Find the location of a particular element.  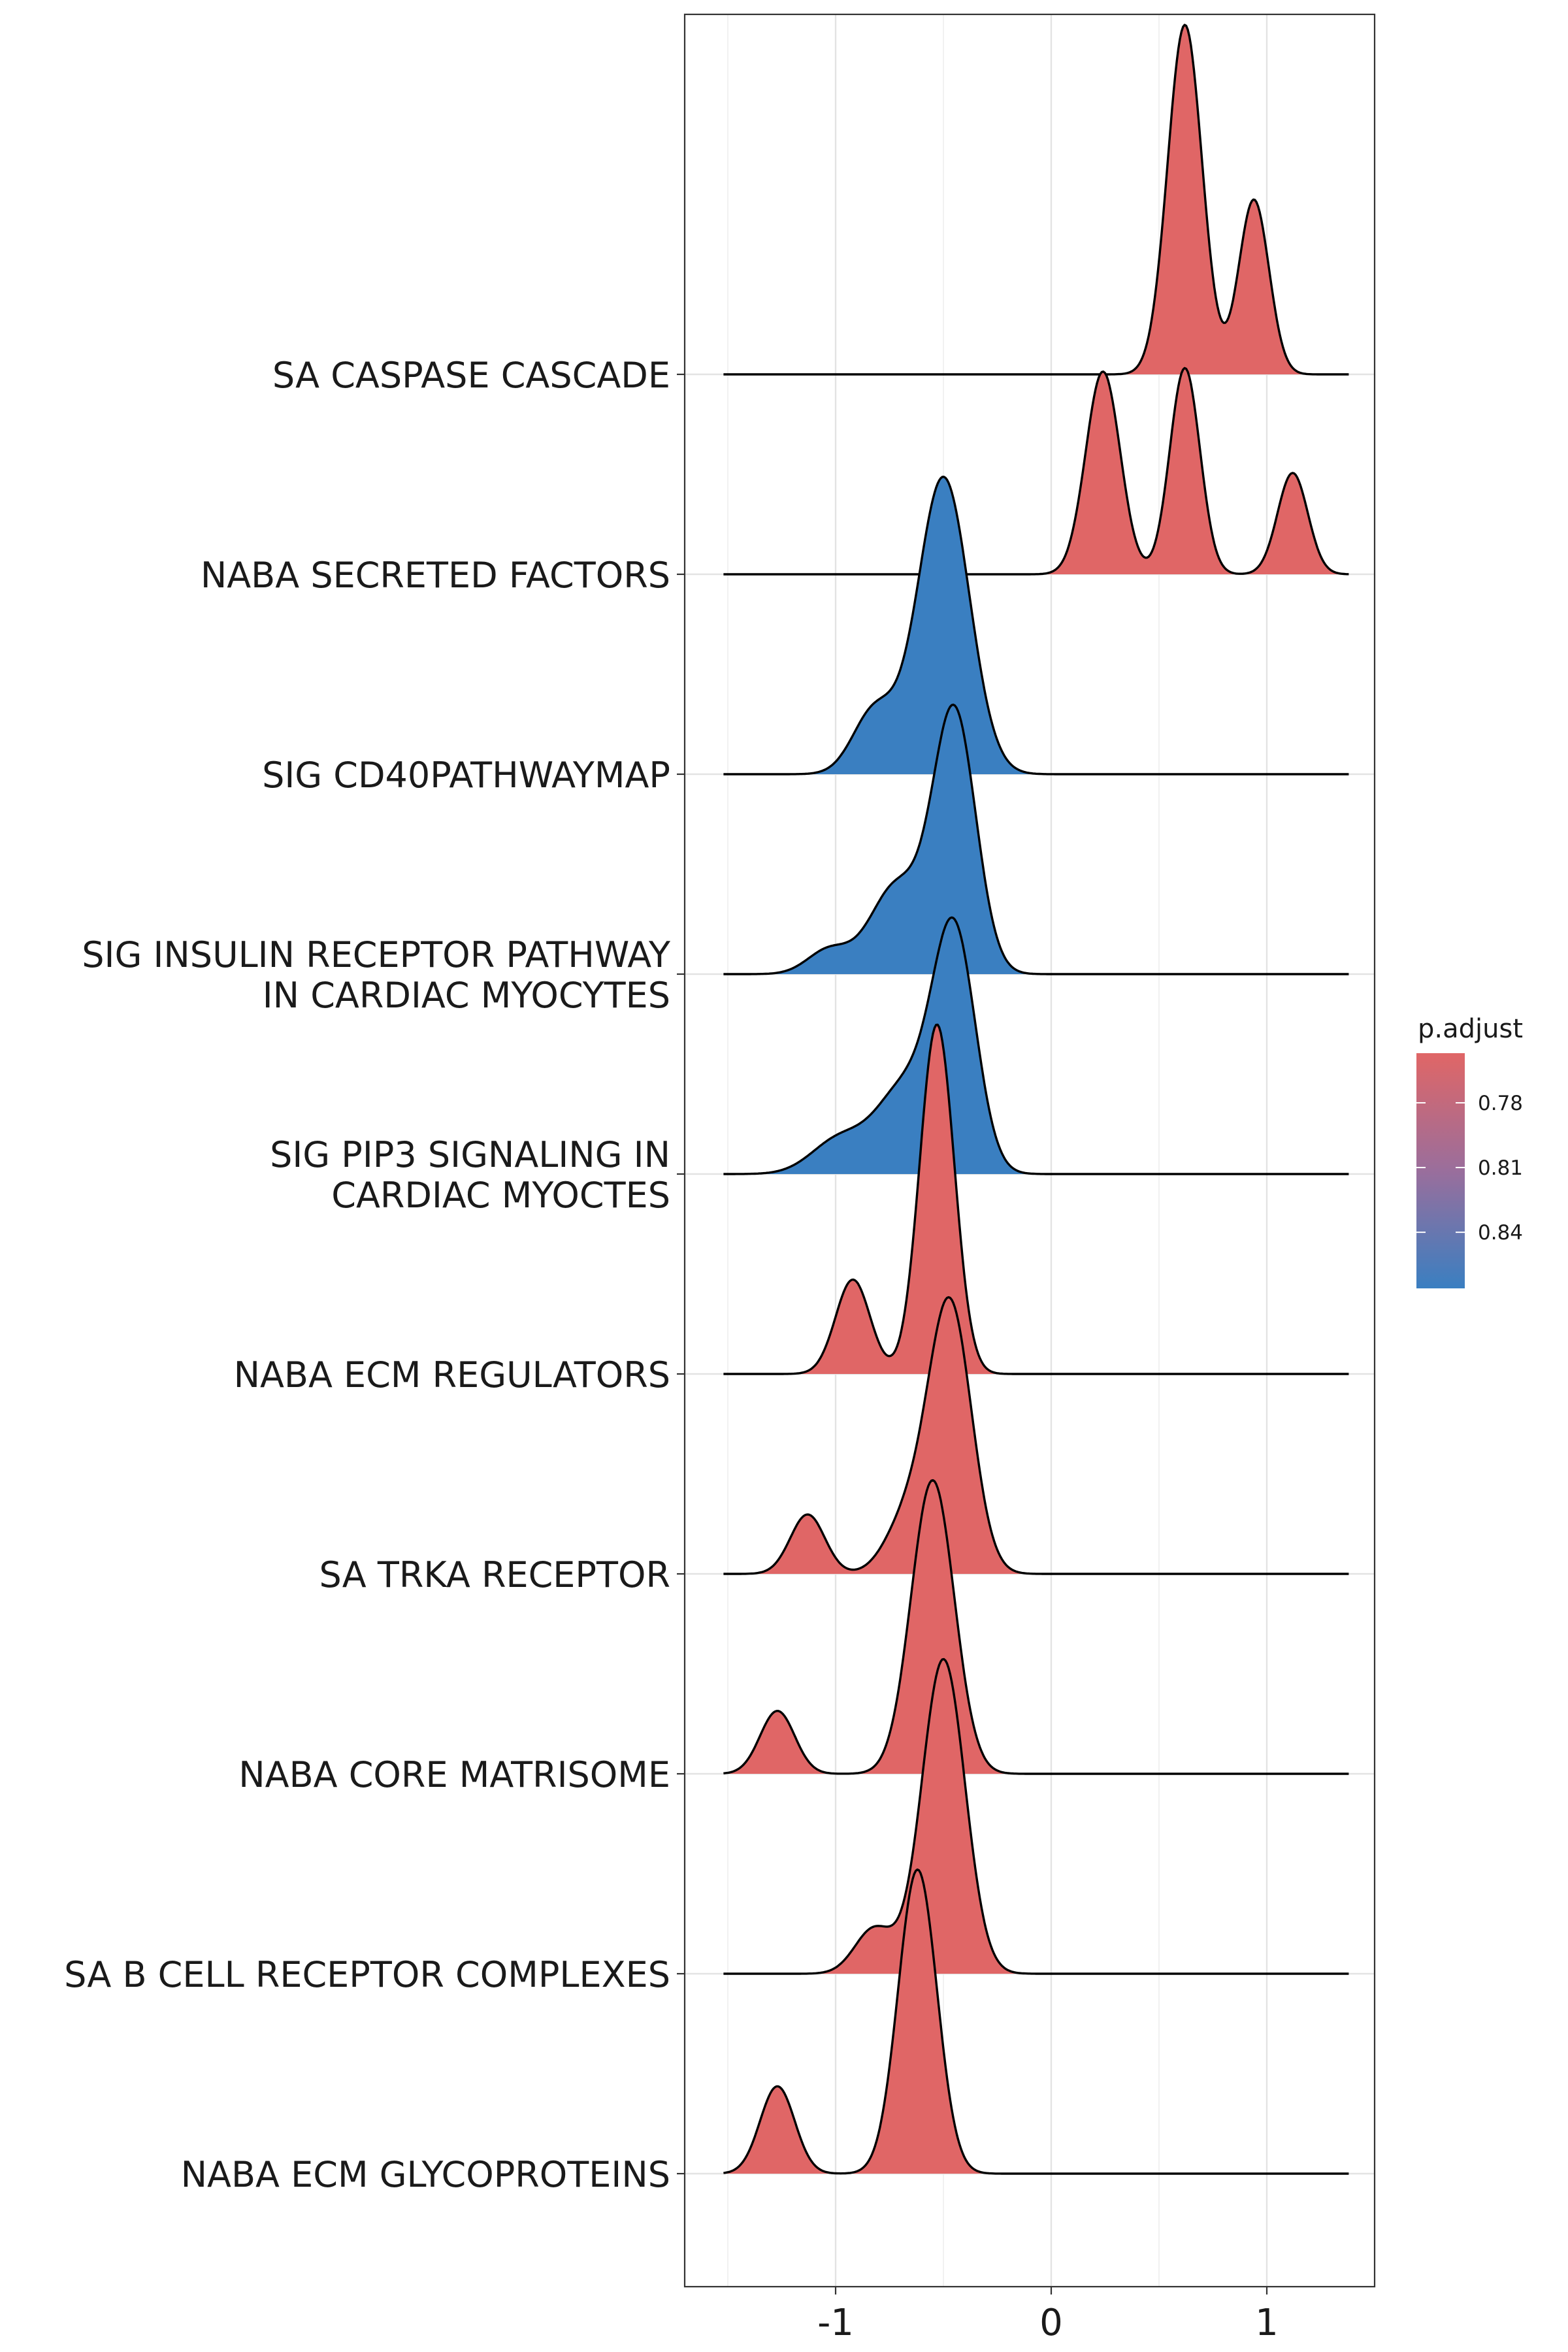

y-tick-label: SIG INSULIN RECEPTOR PATHWAY is located at coordinates (376, 954).